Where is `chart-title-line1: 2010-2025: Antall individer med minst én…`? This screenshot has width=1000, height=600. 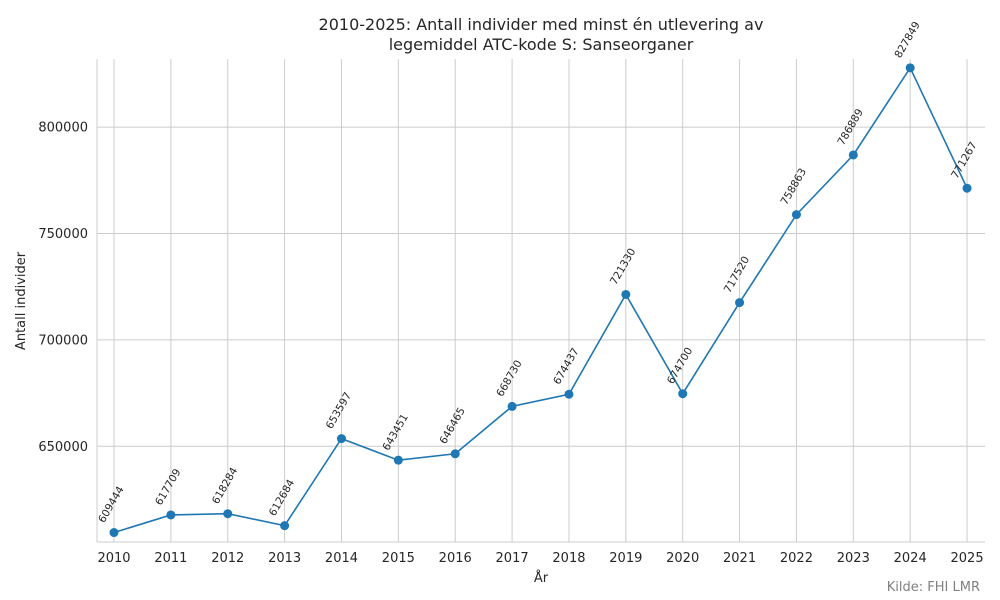 chart-title-line1: 2010-2025: Antall individer med minst én… is located at coordinates (541, 24).